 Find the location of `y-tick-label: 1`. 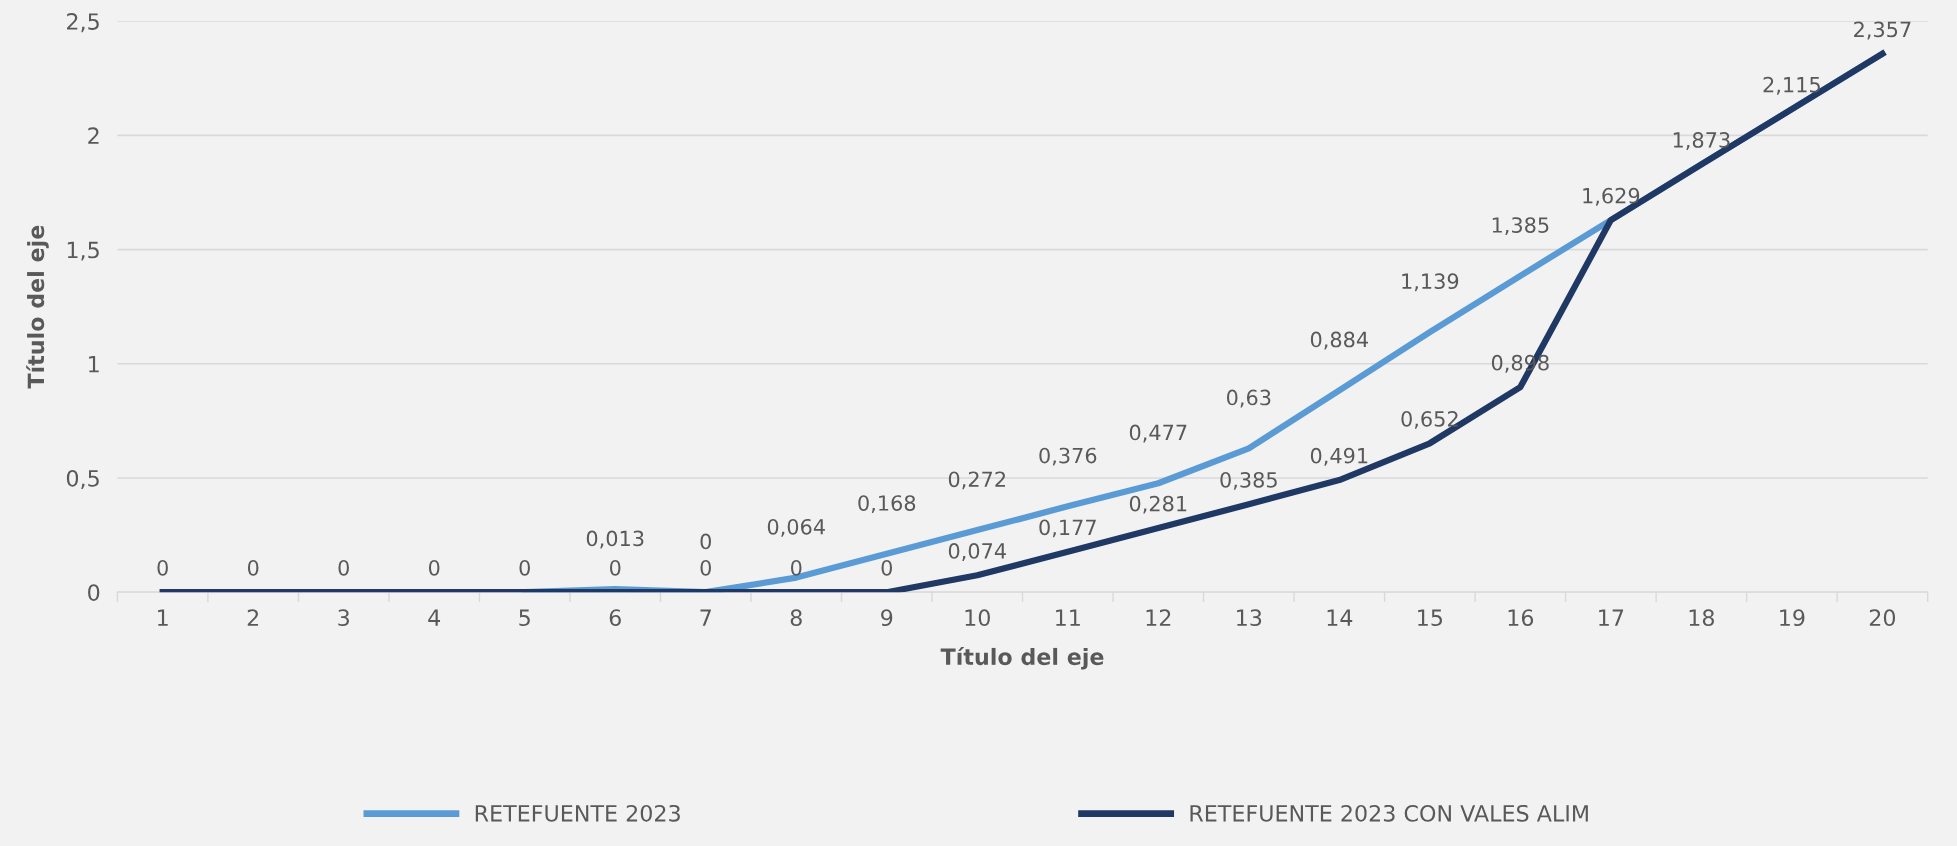

y-tick-label: 1 is located at coordinates (94, 364).